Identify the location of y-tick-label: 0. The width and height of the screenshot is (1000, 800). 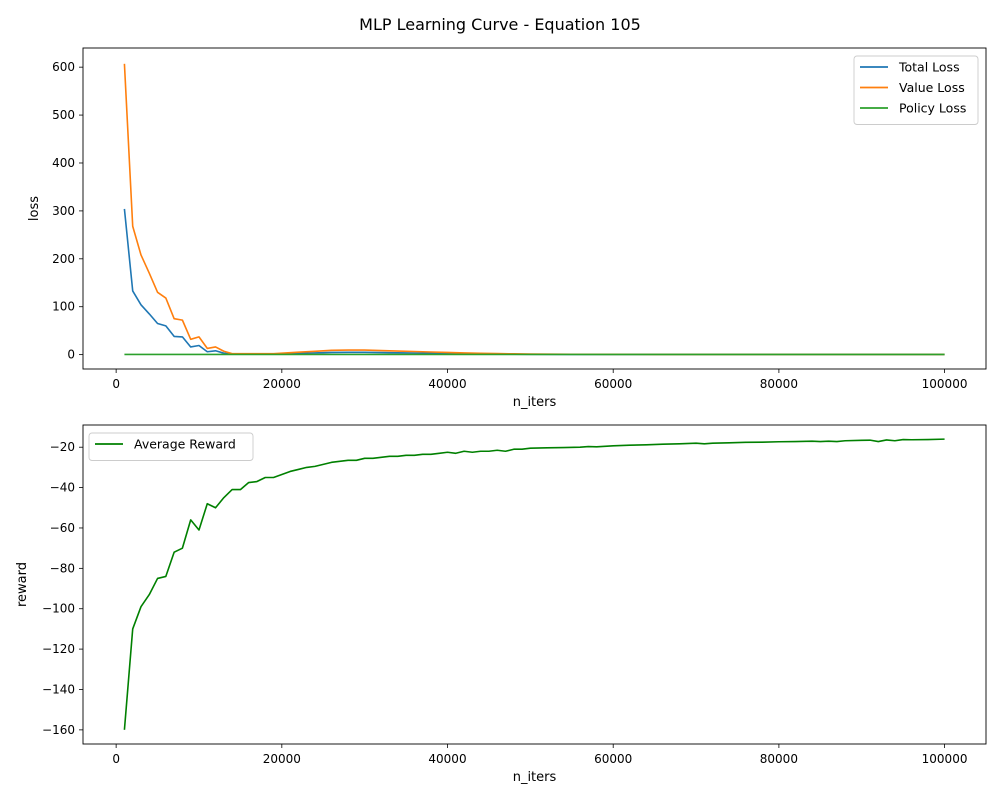
(71, 355).